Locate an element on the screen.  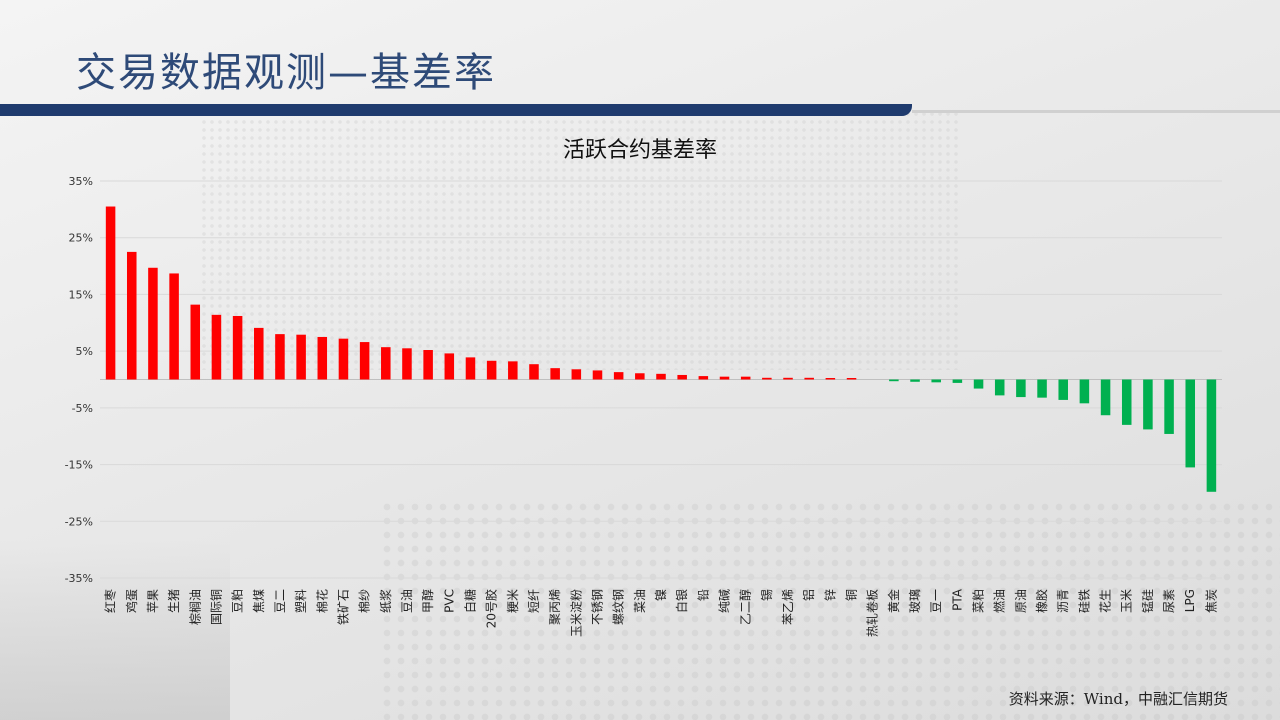
x-tick-label: 玻璃 is located at coordinates (915, 601).